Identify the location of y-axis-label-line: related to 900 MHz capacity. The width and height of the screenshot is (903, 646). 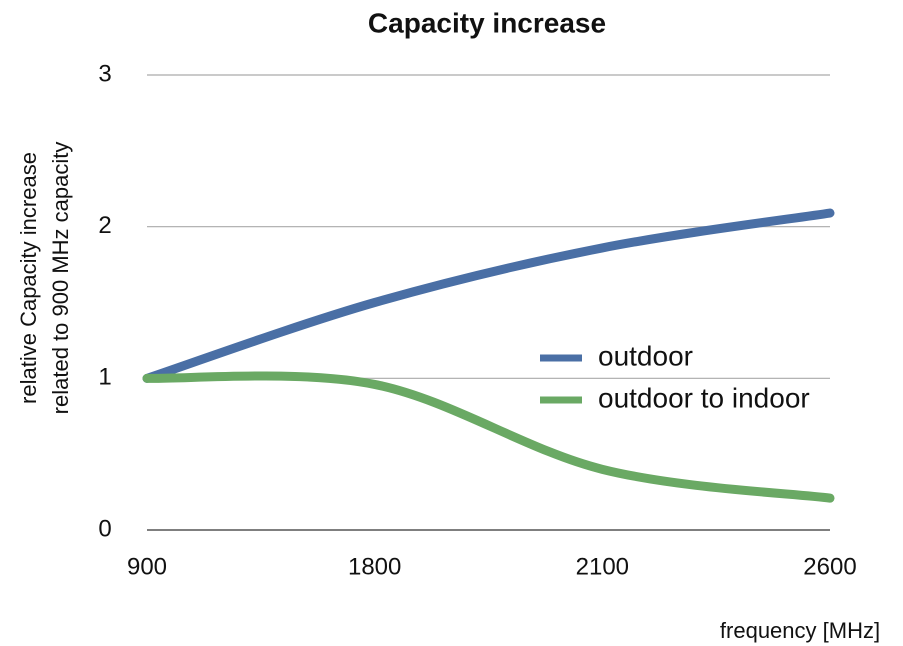
(60, 278).